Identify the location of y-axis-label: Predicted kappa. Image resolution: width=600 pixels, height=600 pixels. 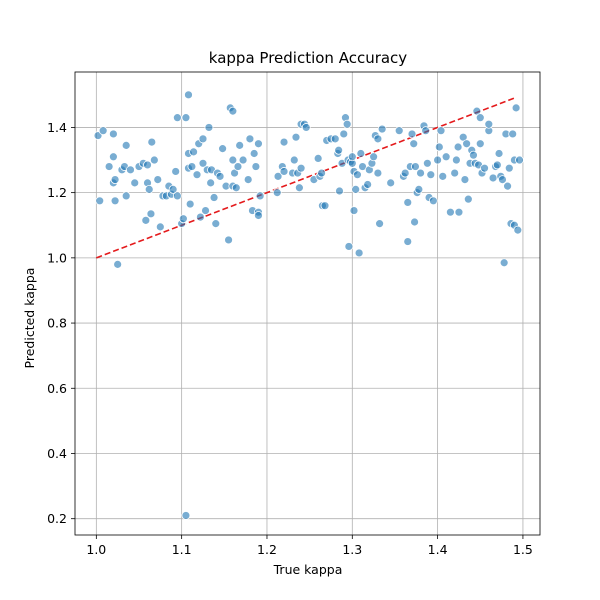
(29, 318).